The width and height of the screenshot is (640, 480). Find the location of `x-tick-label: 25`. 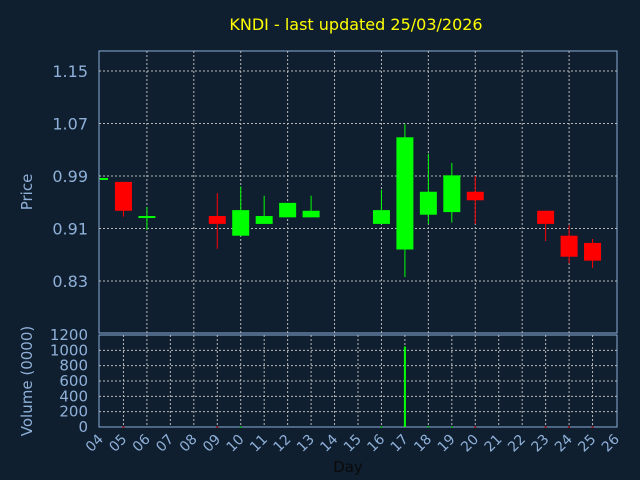

x-tick-label: 25 is located at coordinates (587, 444).